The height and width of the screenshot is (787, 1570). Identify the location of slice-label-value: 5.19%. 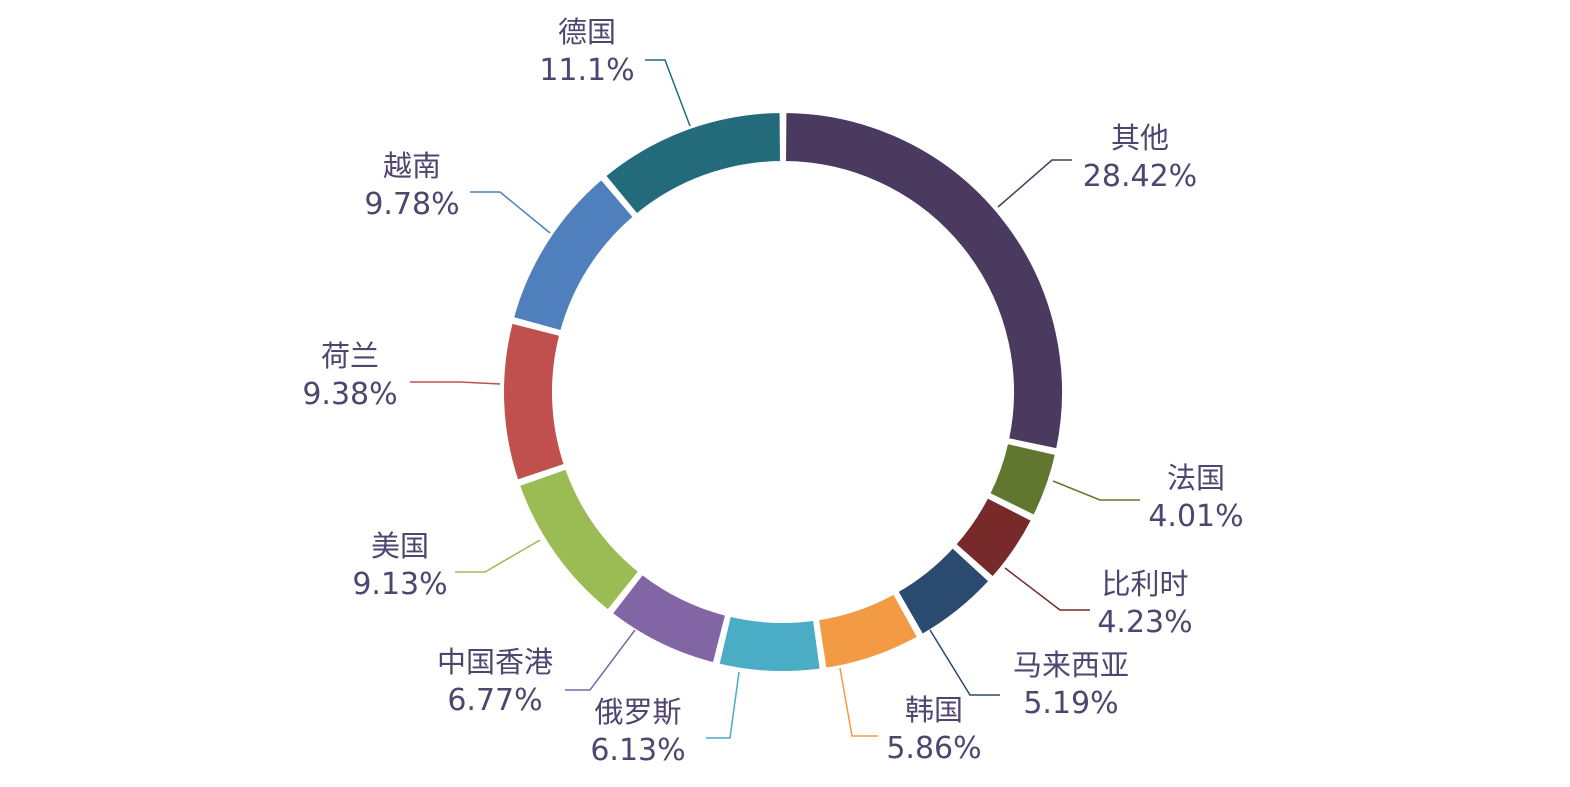
(1070, 703).